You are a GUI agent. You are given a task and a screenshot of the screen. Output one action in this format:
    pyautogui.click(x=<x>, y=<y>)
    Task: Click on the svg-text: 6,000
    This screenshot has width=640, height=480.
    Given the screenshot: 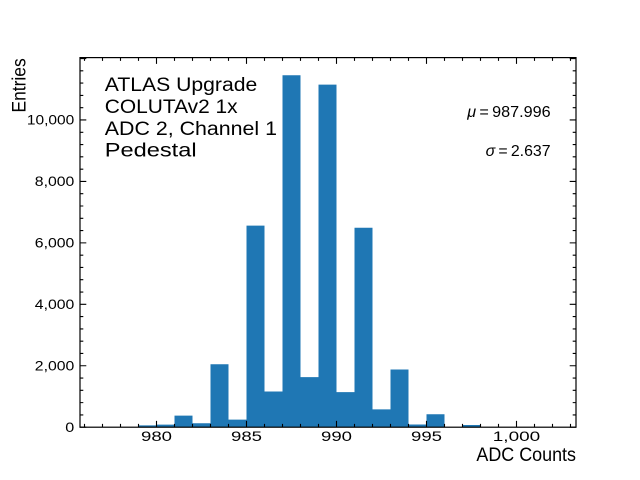 What is the action you would take?
    pyautogui.click(x=55, y=242)
    